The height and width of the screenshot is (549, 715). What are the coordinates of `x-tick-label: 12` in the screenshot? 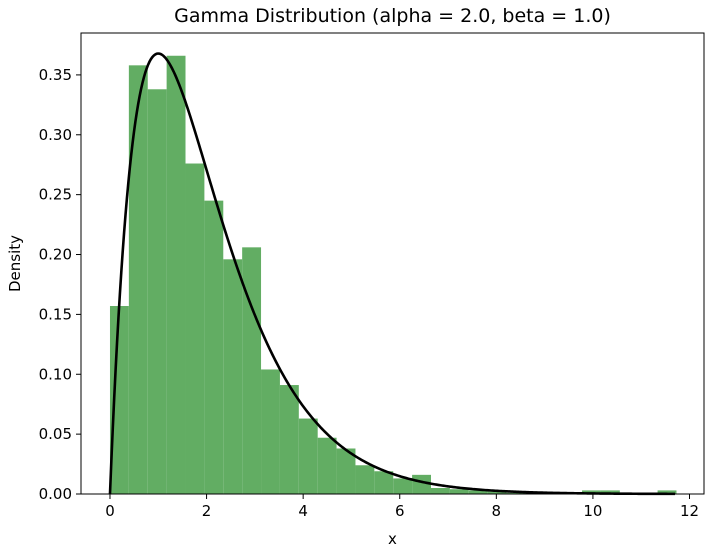 It's located at (689, 511).